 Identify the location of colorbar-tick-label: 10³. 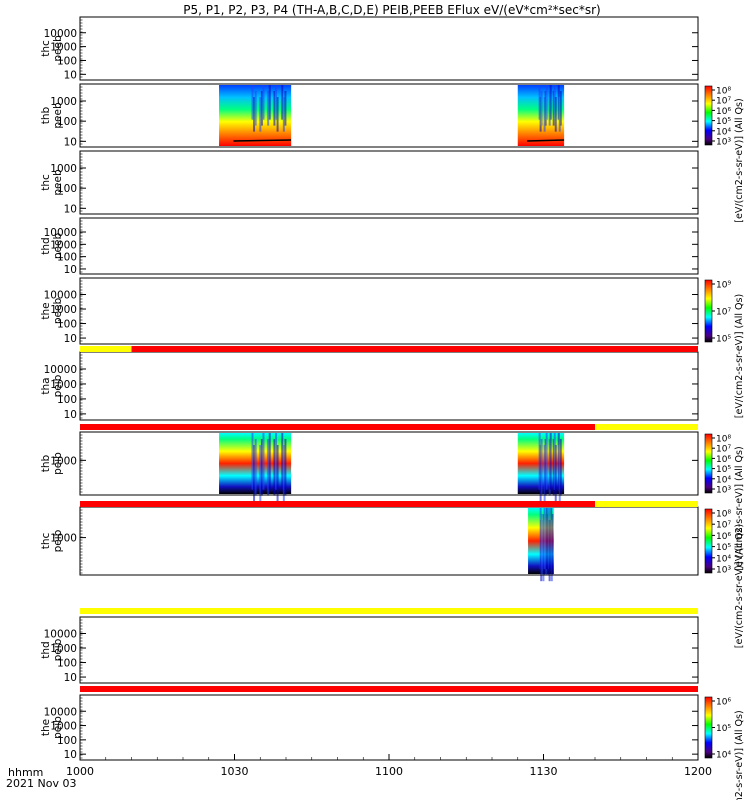
(723, 571).